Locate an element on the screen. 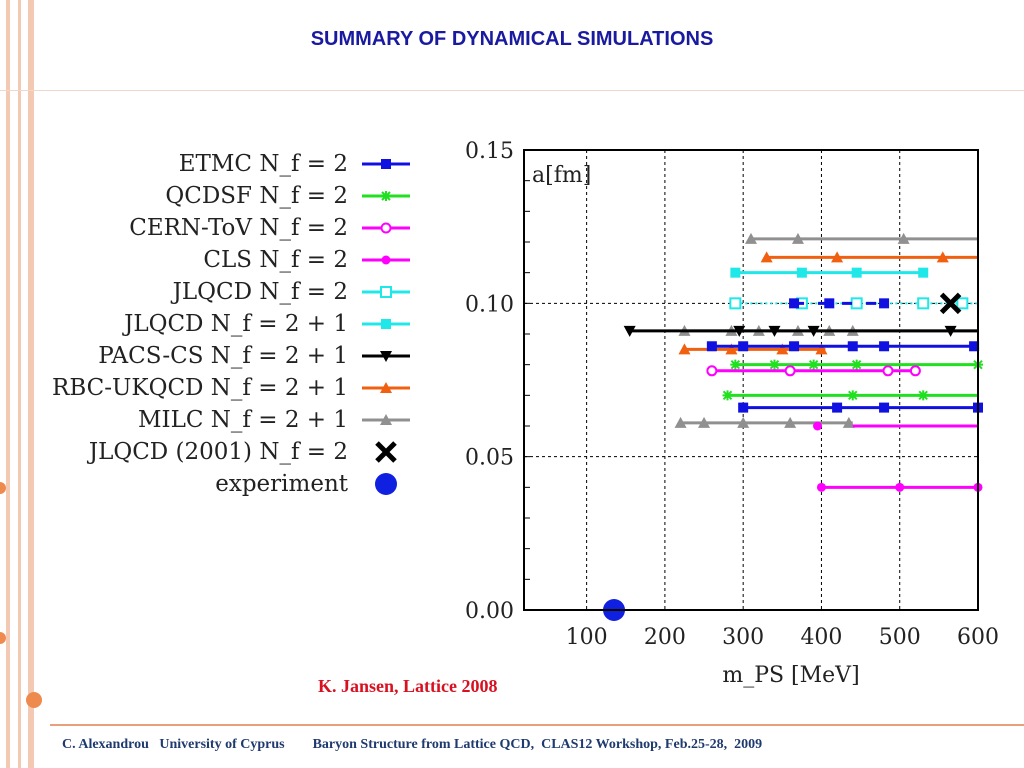  x-tick-label: 100 is located at coordinates (587, 637).